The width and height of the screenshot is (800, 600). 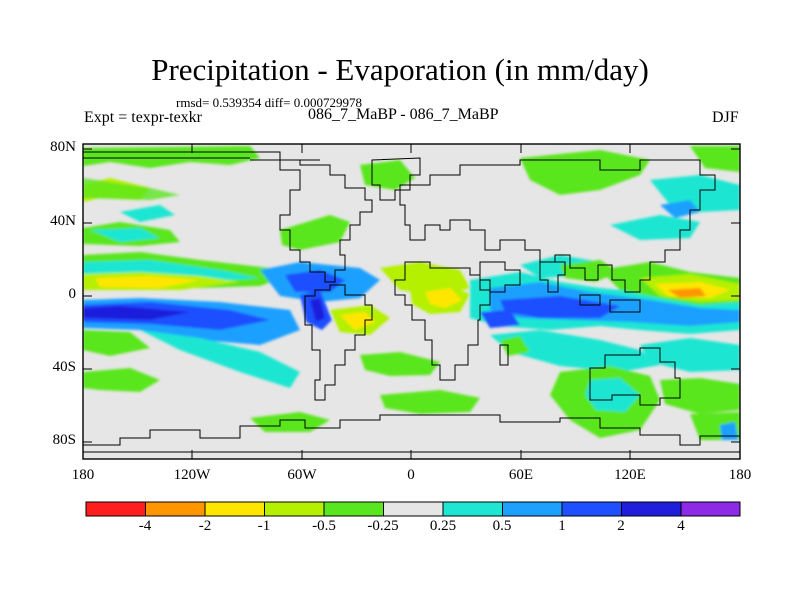 What do you see at coordinates (205, 526) in the screenshot?
I see `colorbar-label: -2` at bounding box center [205, 526].